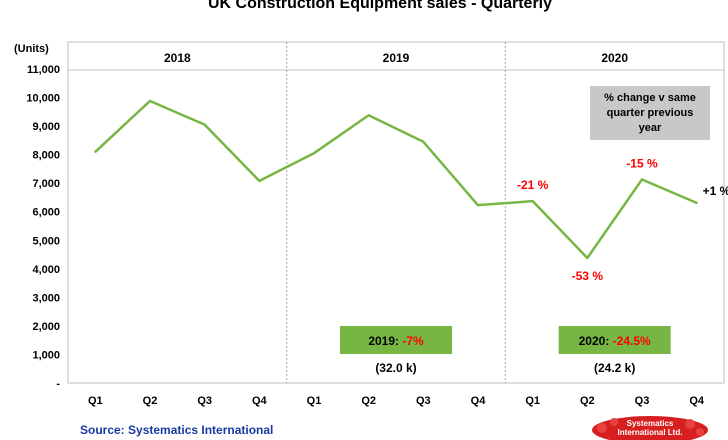 The width and height of the screenshot is (728, 440). I want to click on note-box-bg, so click(650, 113).